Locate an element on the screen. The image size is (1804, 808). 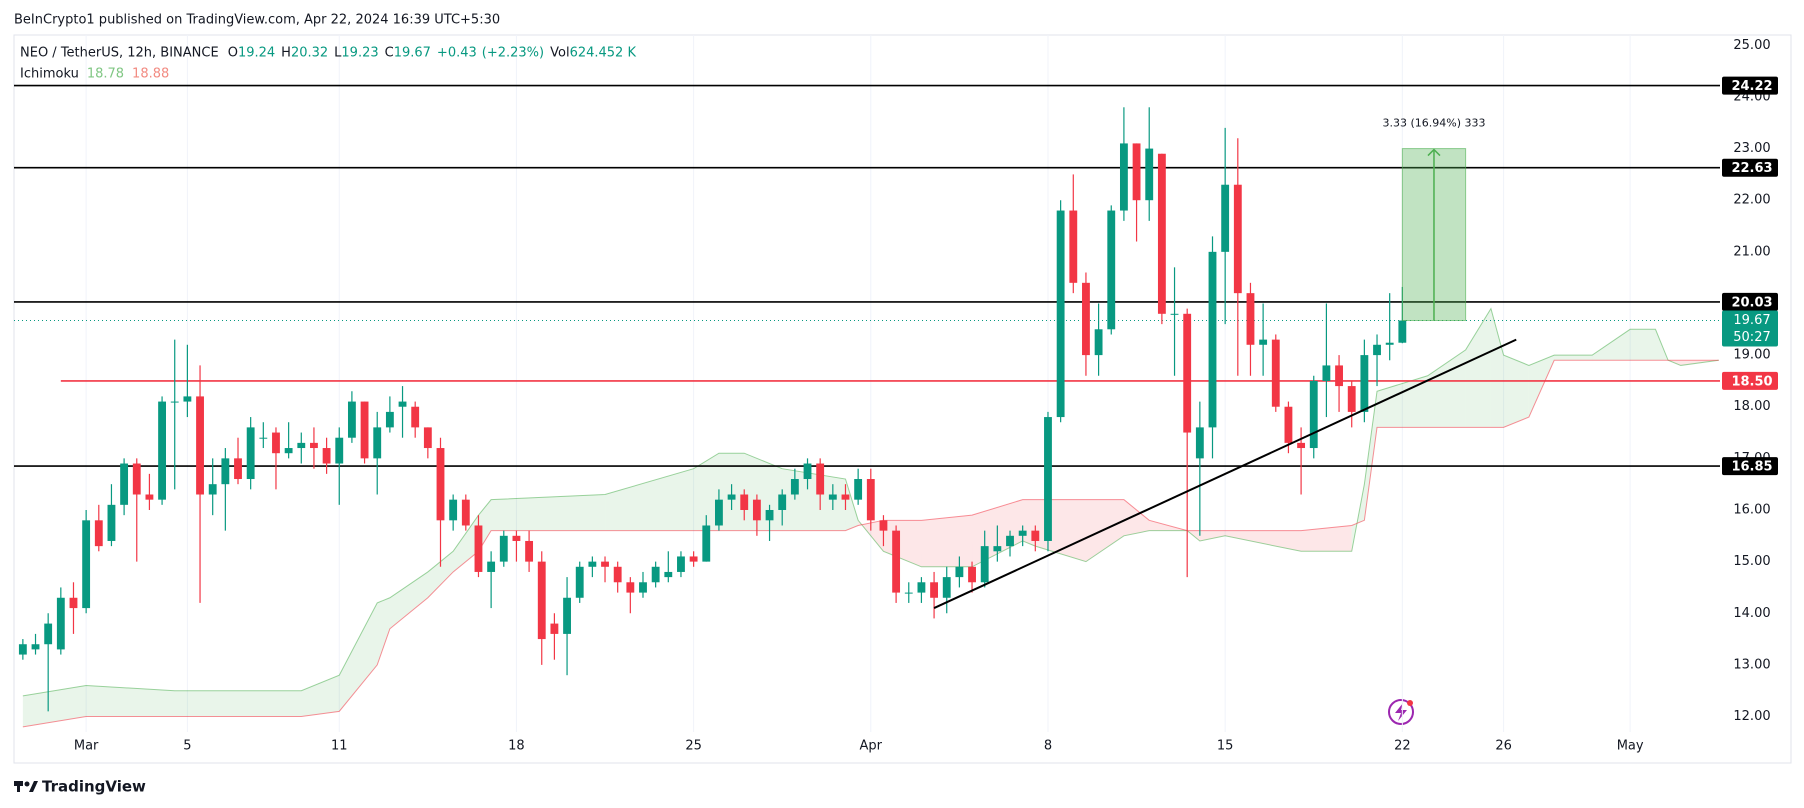
level-label: 22.63 is located at coordinates (1751, 168).